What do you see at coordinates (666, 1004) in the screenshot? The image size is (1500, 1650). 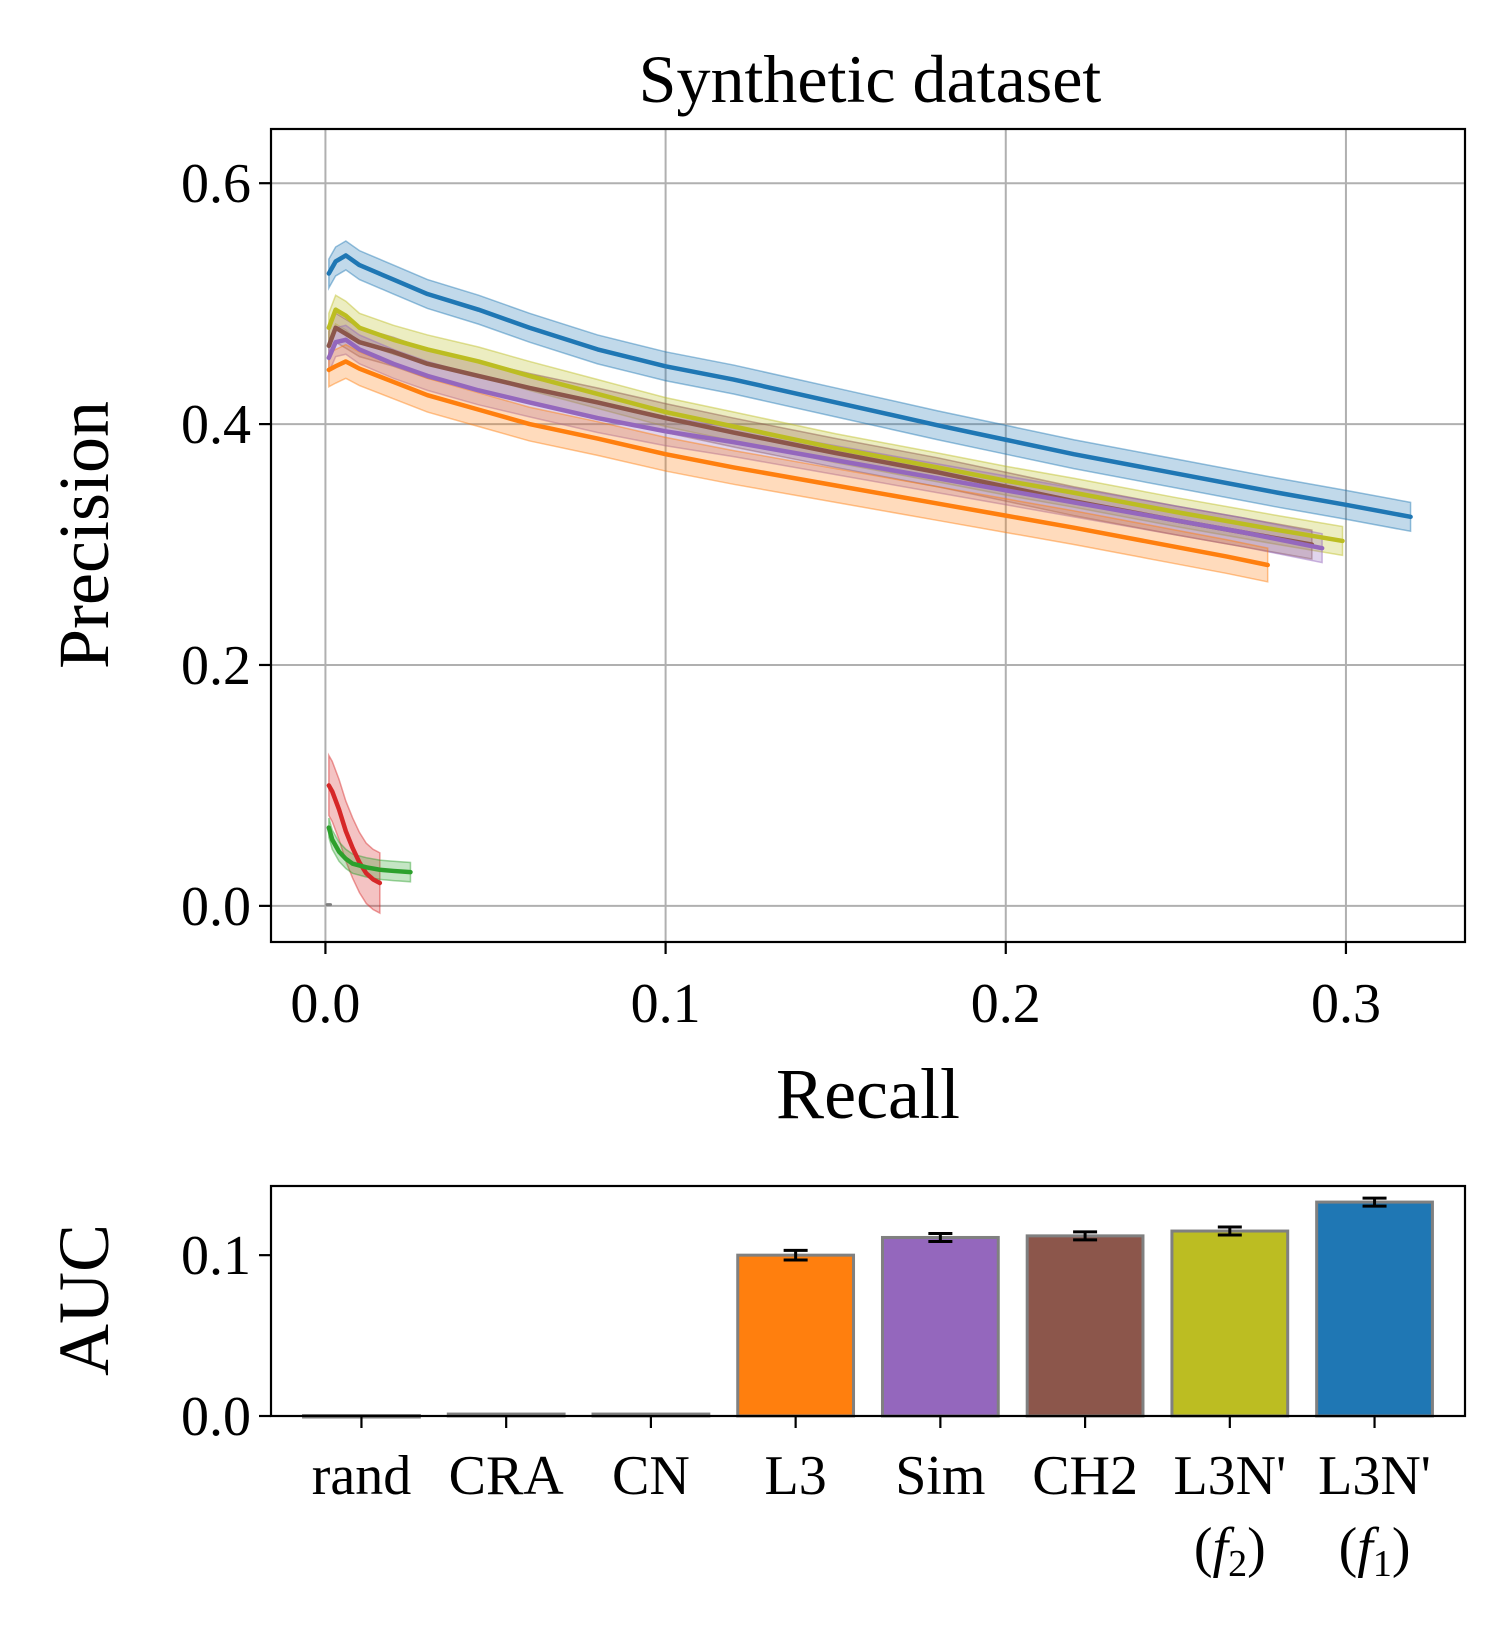 I see `pr-x-tick-label: 0.1` at bounding box center [666, 1004].